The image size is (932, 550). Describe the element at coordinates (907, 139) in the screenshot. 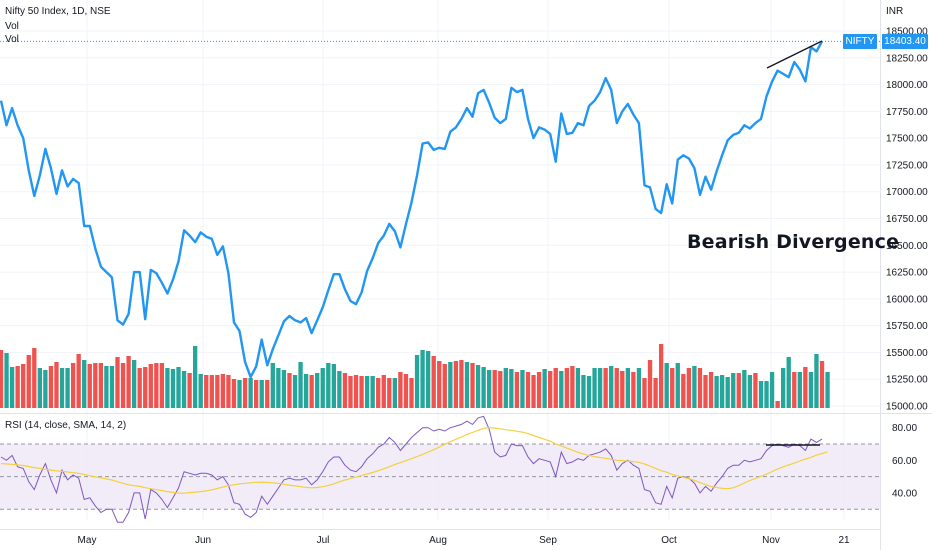

I see `y-tick-label: 17500.00` at that location.